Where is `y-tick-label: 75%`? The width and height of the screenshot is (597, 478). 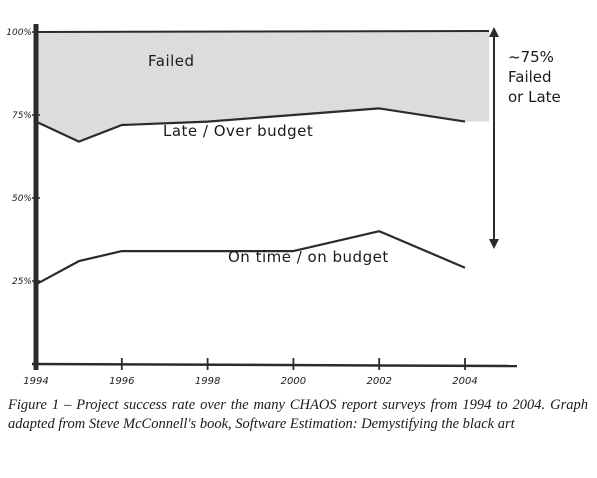 y-tick-label: 75% is located at coordinates (22, 116).